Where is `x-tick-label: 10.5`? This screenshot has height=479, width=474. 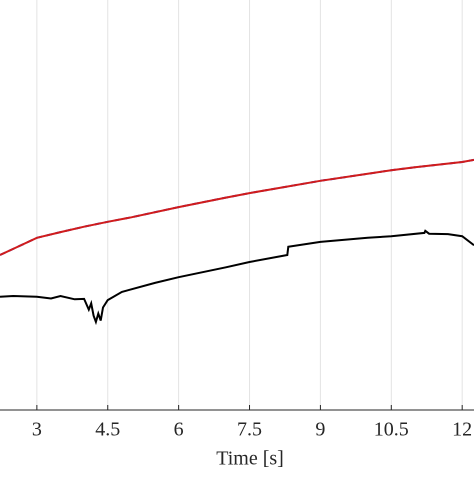 x-tick-label: 10.5 is located at coordinates (391, 430).